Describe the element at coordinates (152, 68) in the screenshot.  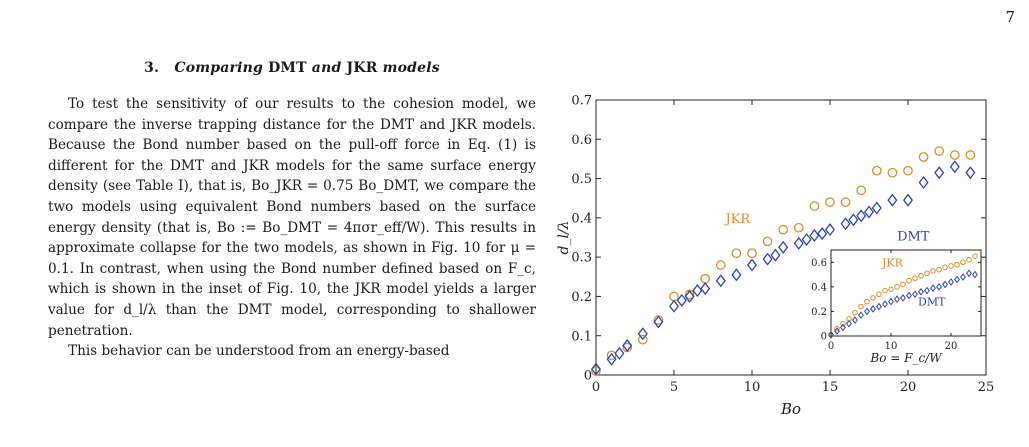
I see `section-number: 3.` at that location.